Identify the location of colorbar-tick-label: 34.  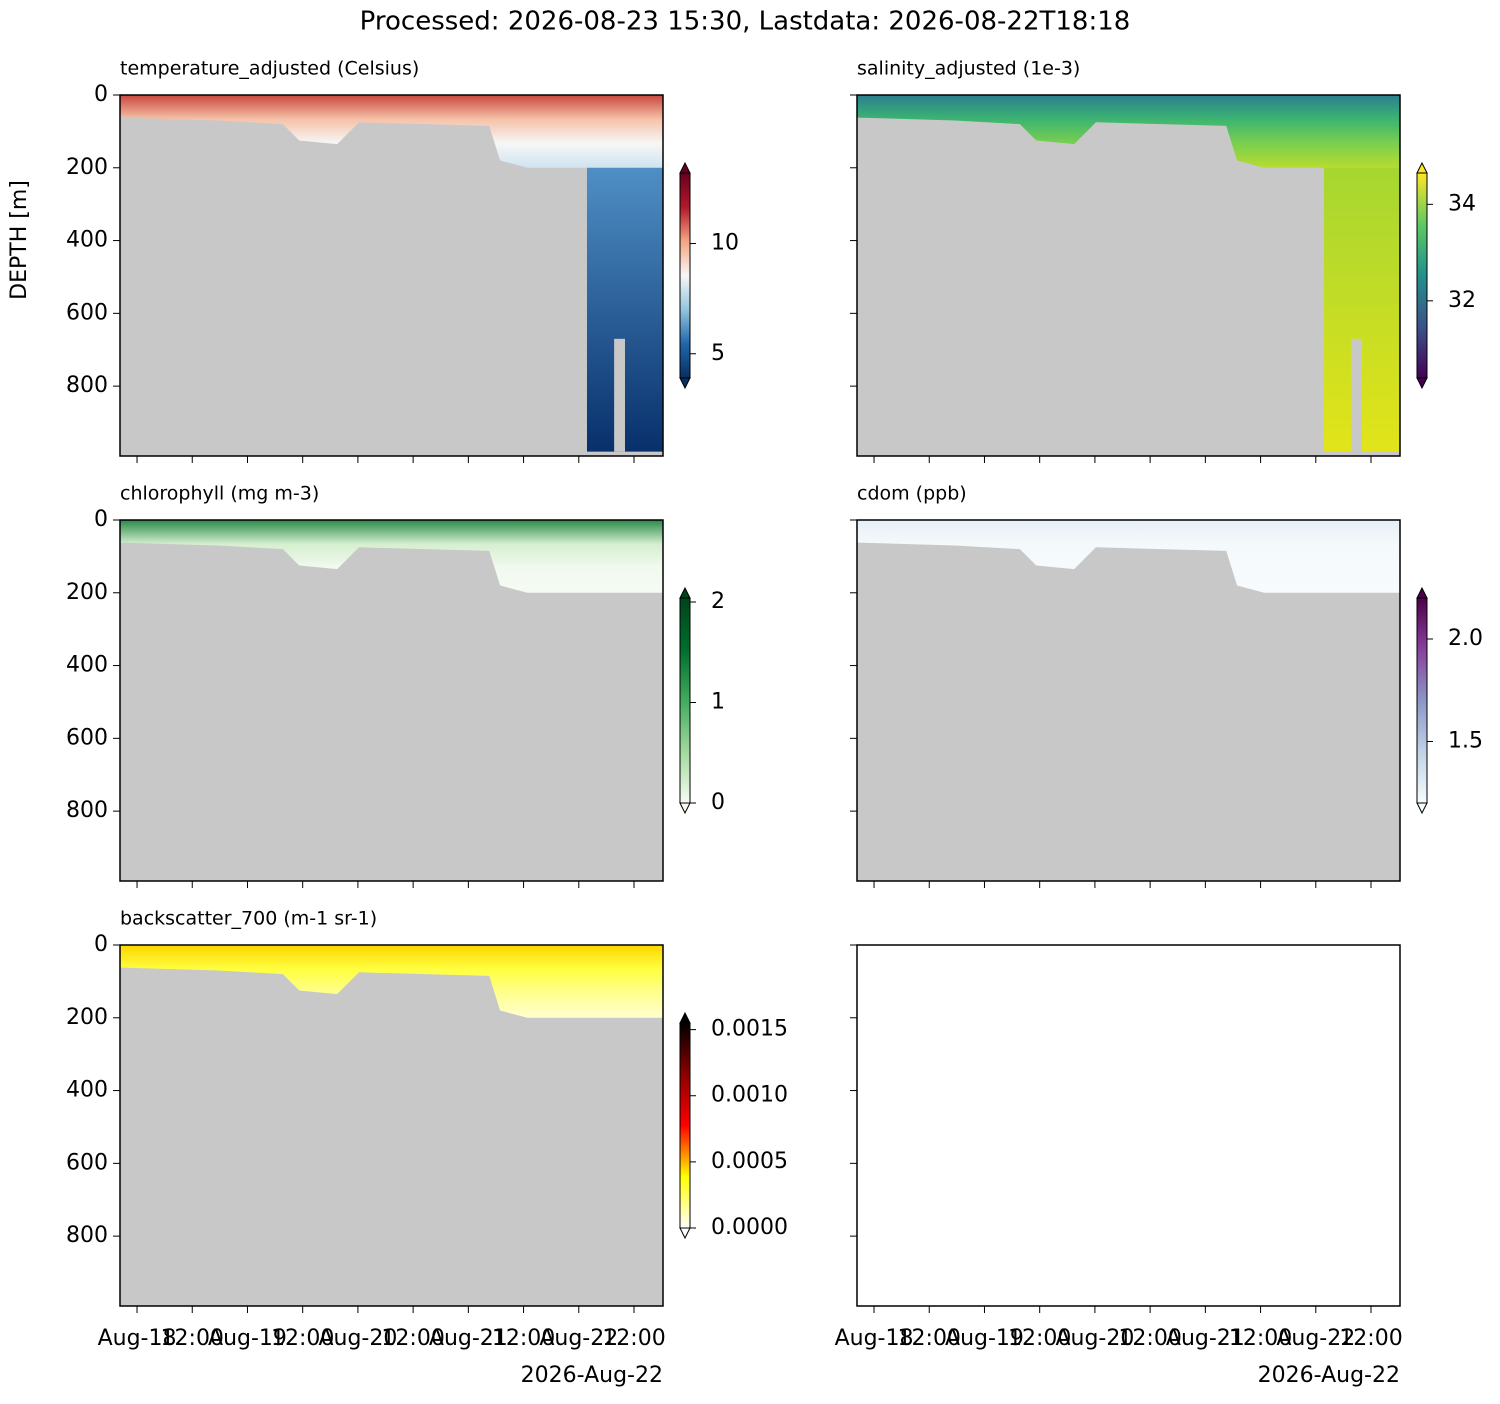
(1462, 203).